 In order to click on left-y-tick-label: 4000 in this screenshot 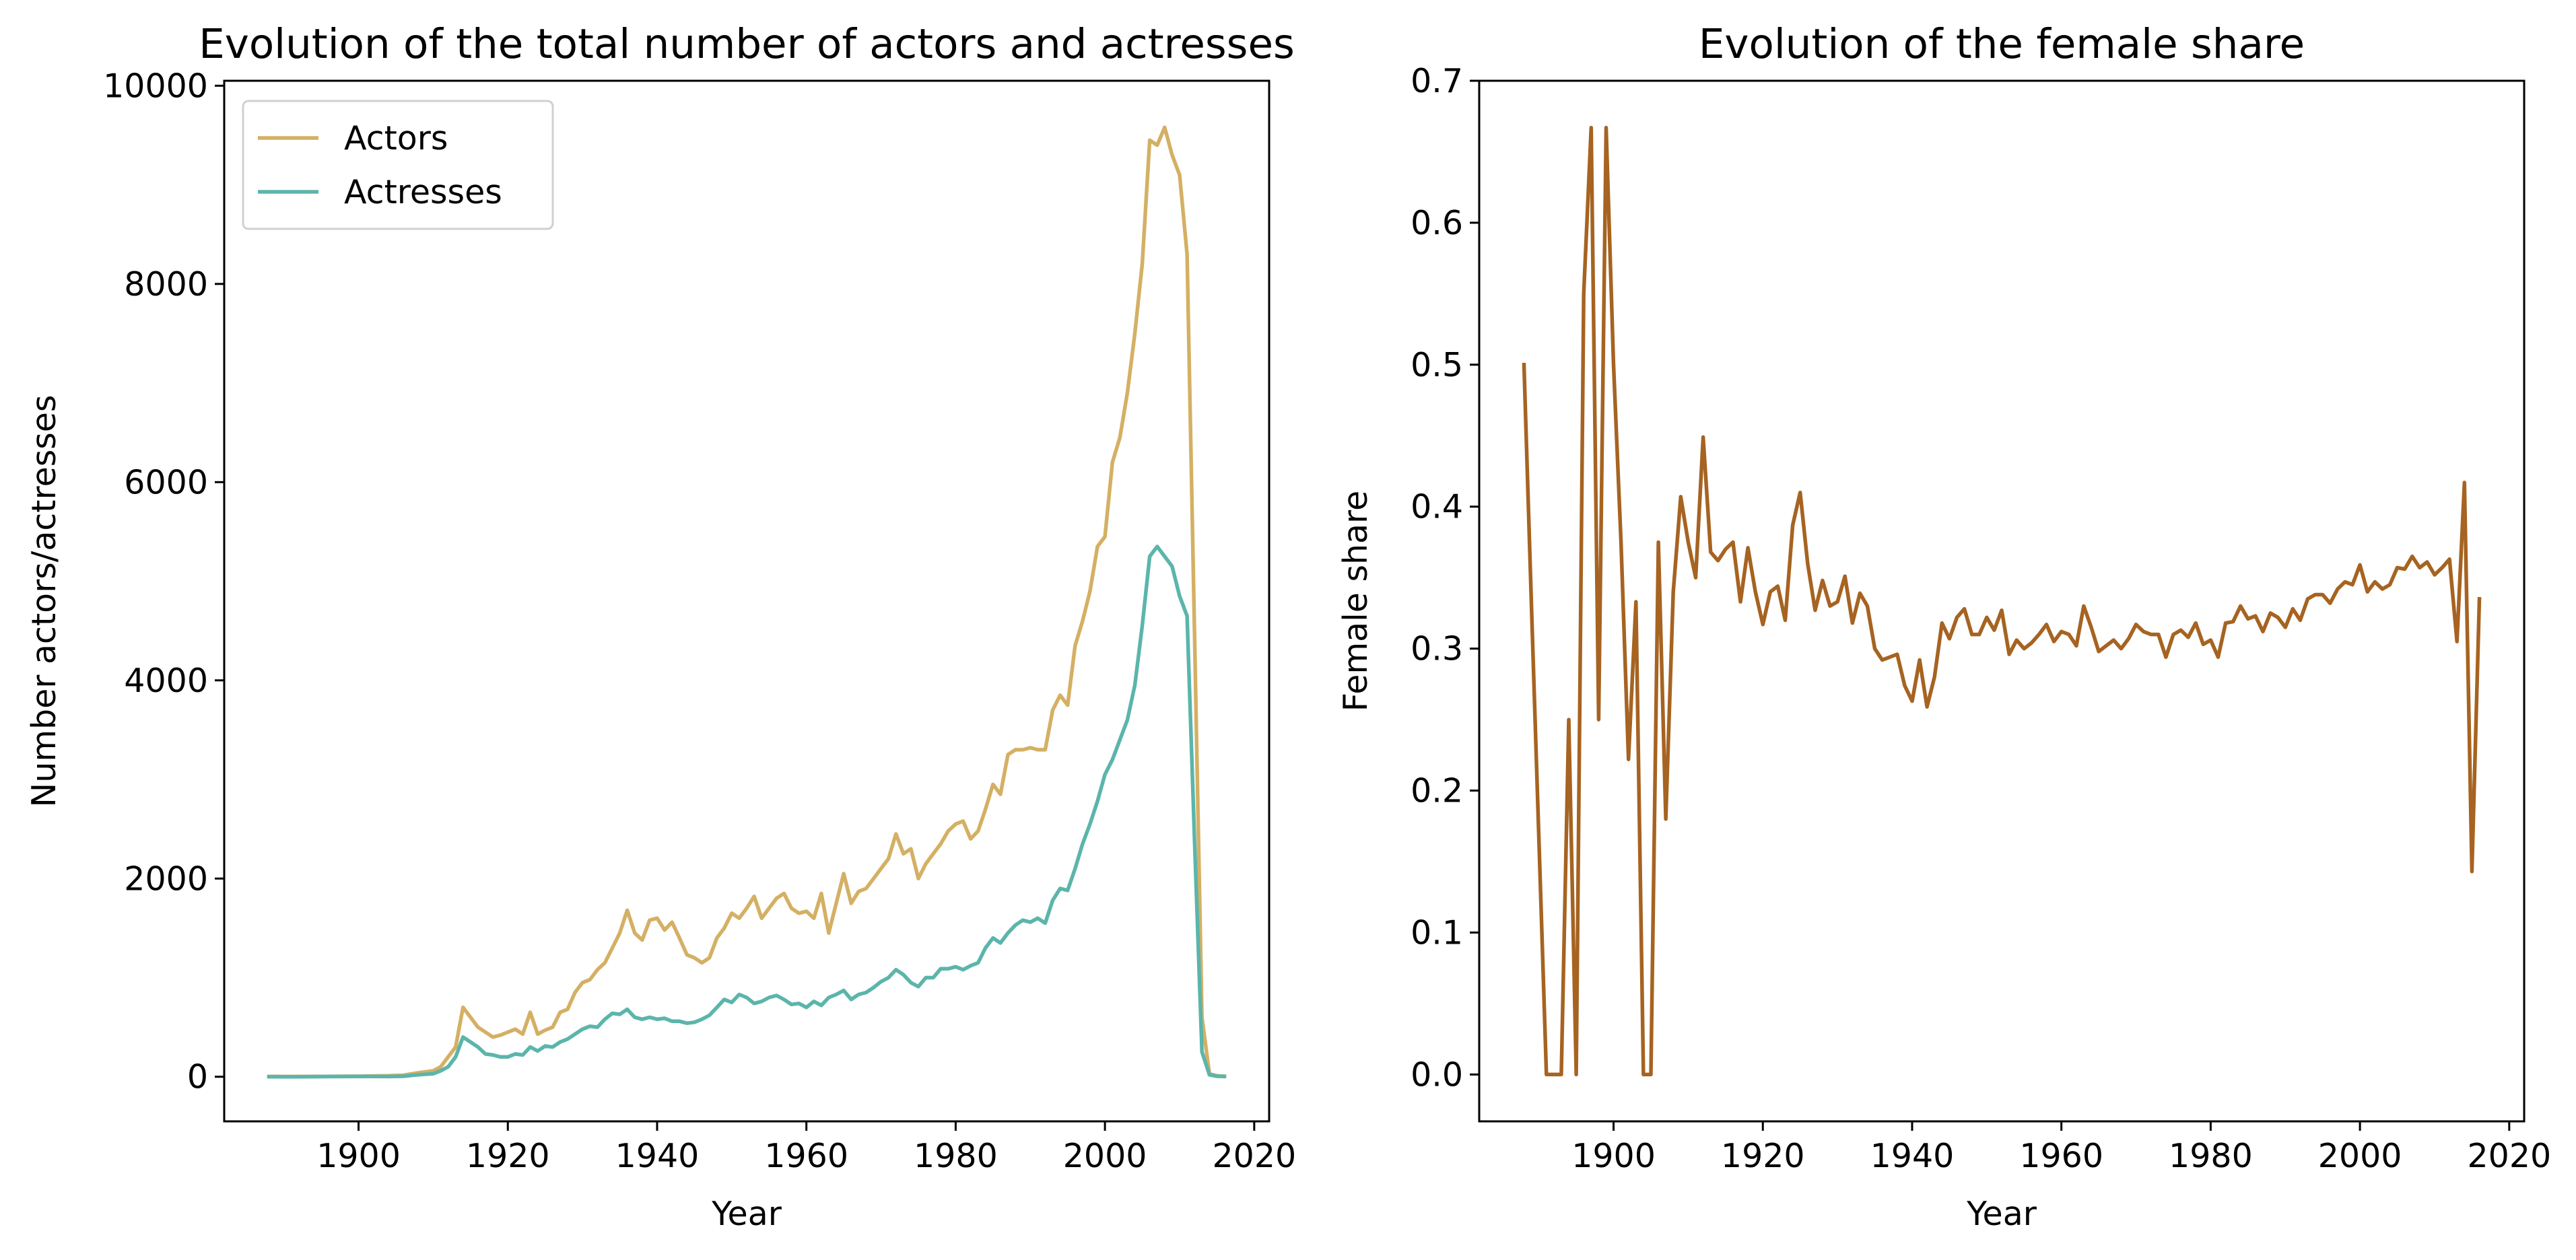, I will do `click(166, 681)`.